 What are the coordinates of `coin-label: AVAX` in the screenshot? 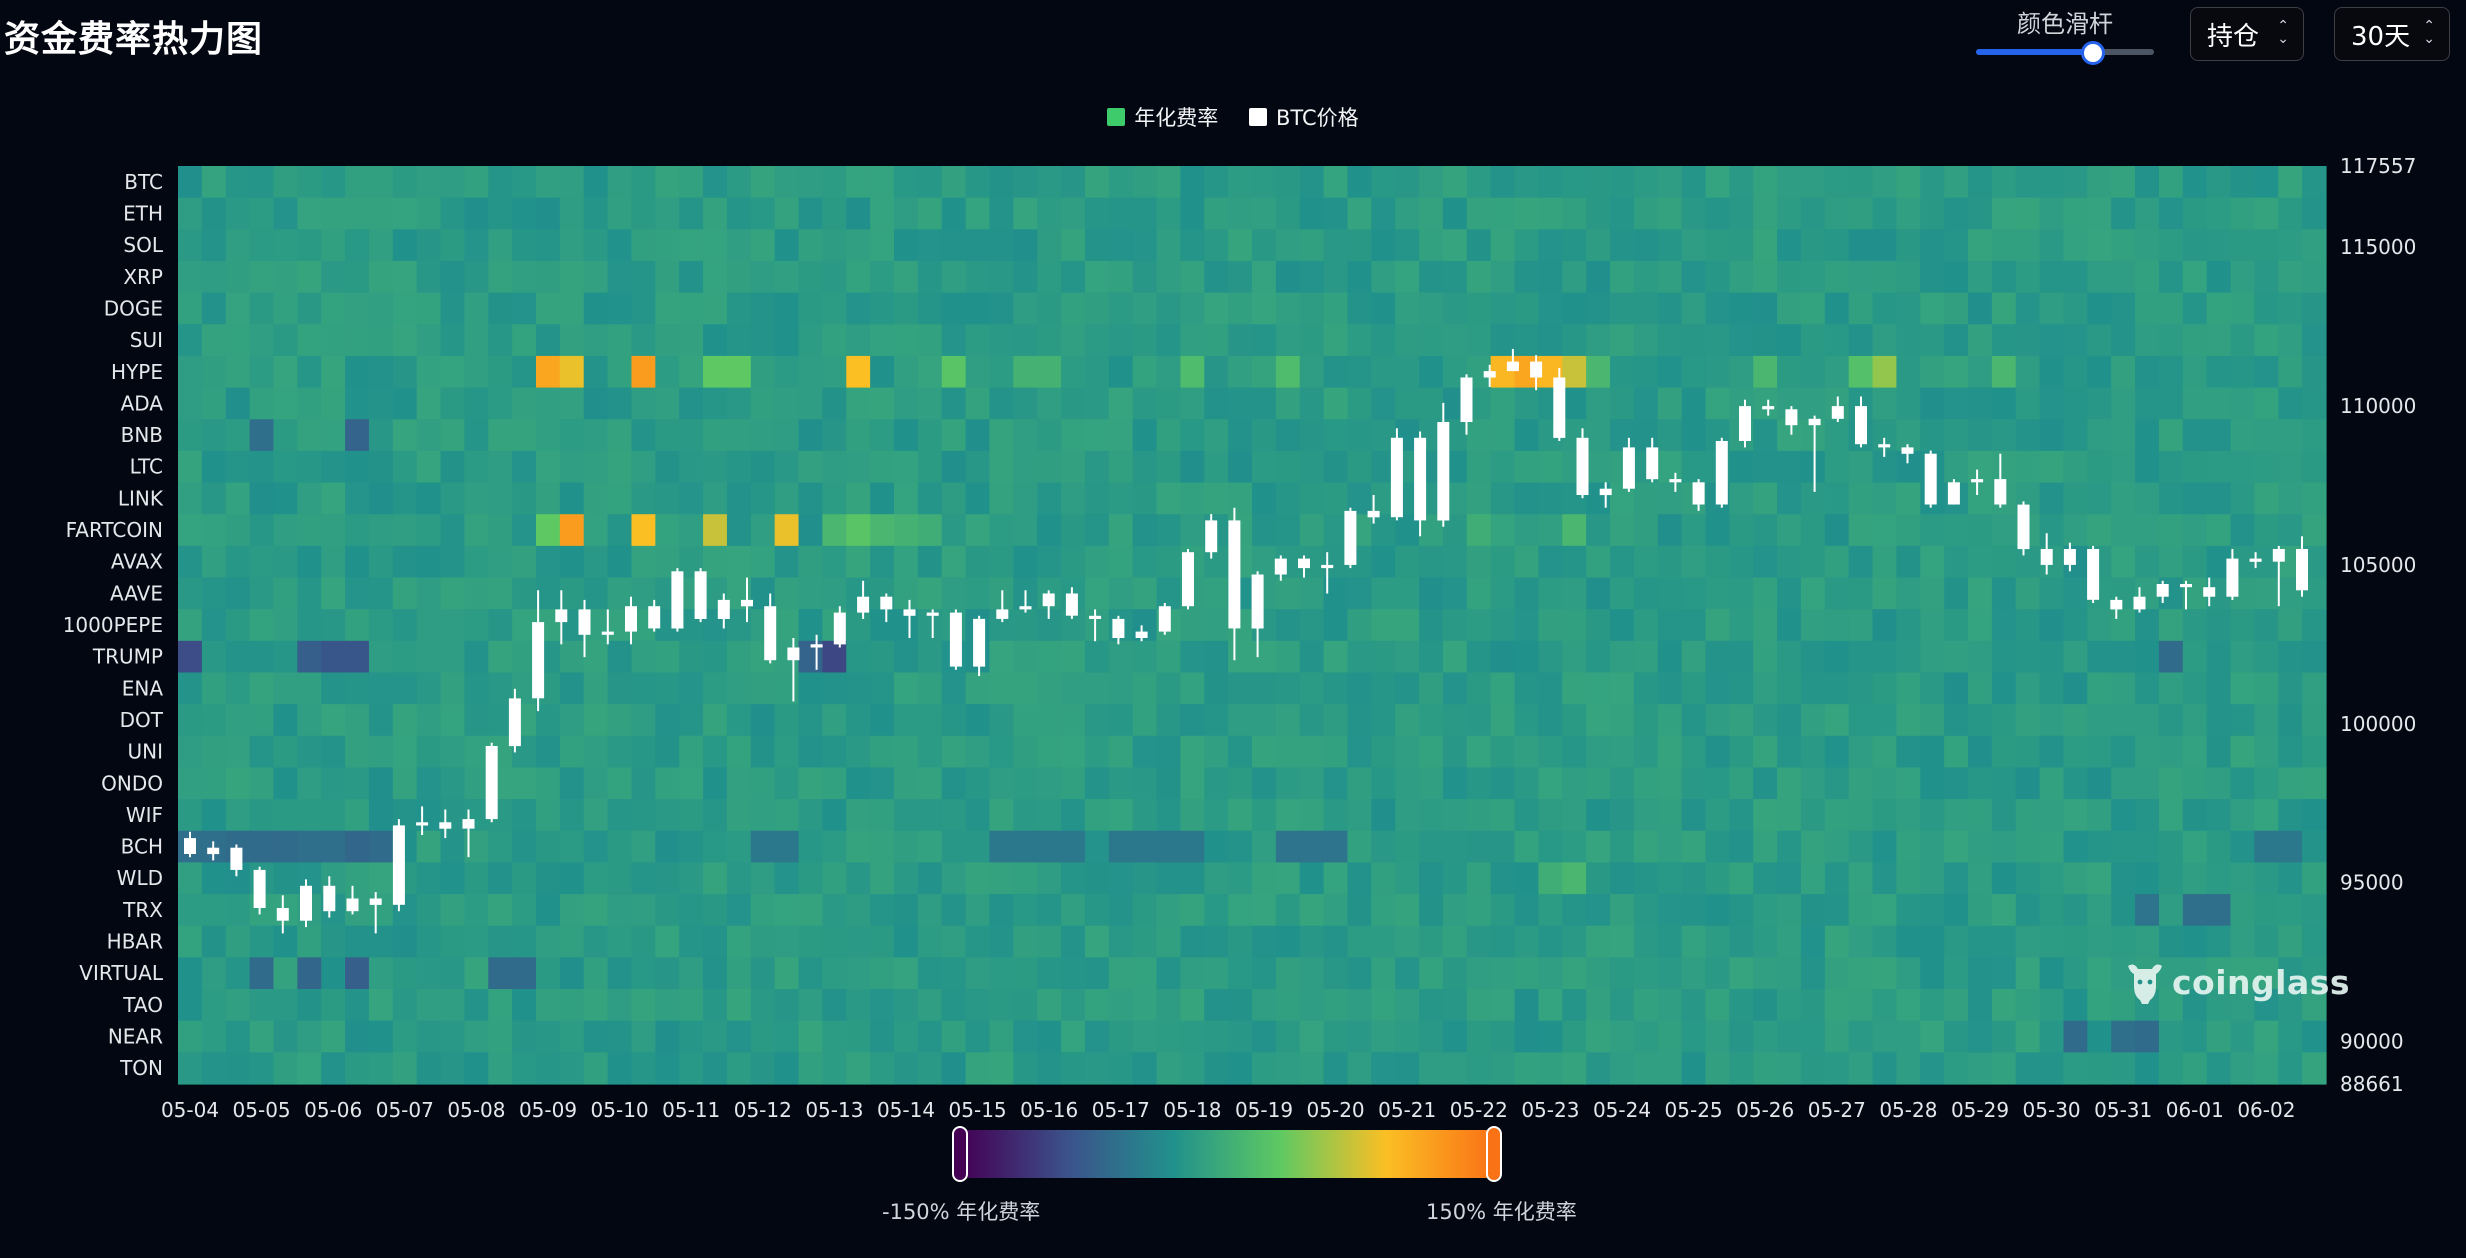 It's located at (137, 562).